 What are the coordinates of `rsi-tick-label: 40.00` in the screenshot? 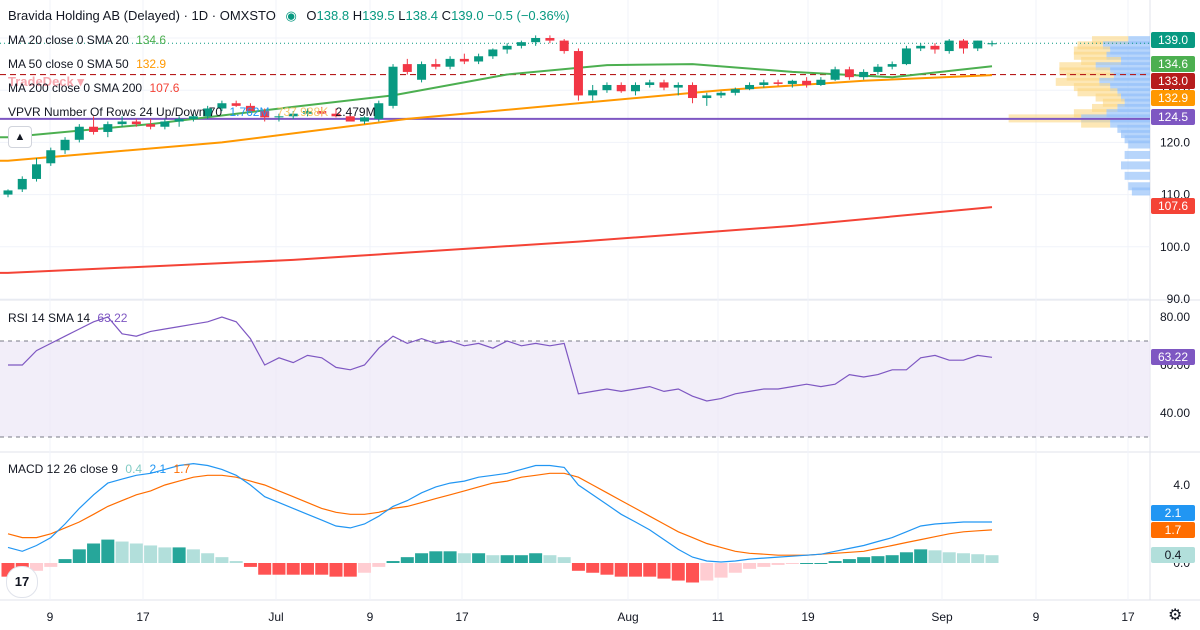 It's located at (1175, 413).